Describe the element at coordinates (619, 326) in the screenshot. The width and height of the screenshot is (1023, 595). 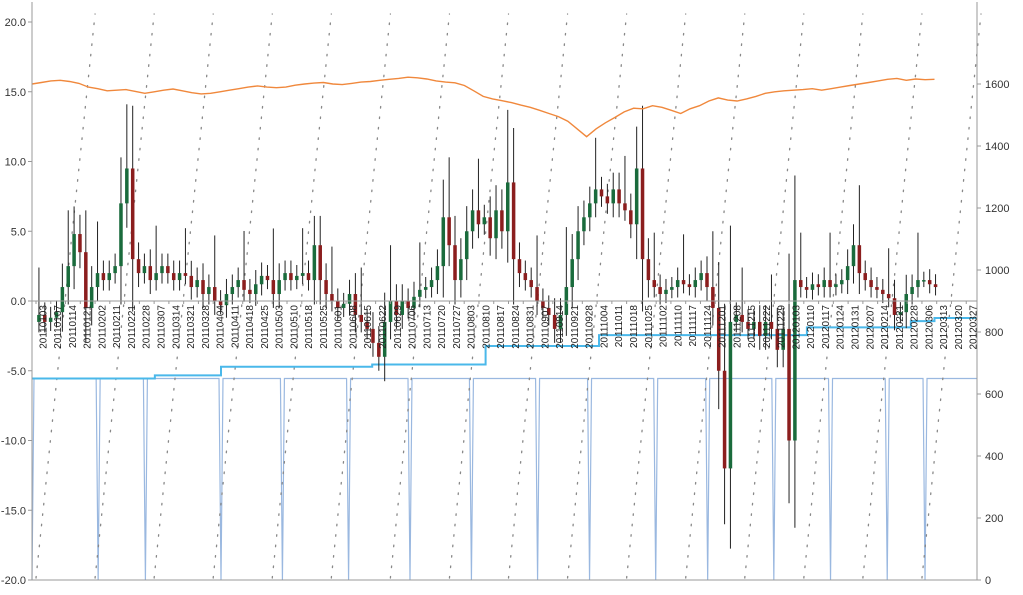
I see `date-label: 20111011` at that location.